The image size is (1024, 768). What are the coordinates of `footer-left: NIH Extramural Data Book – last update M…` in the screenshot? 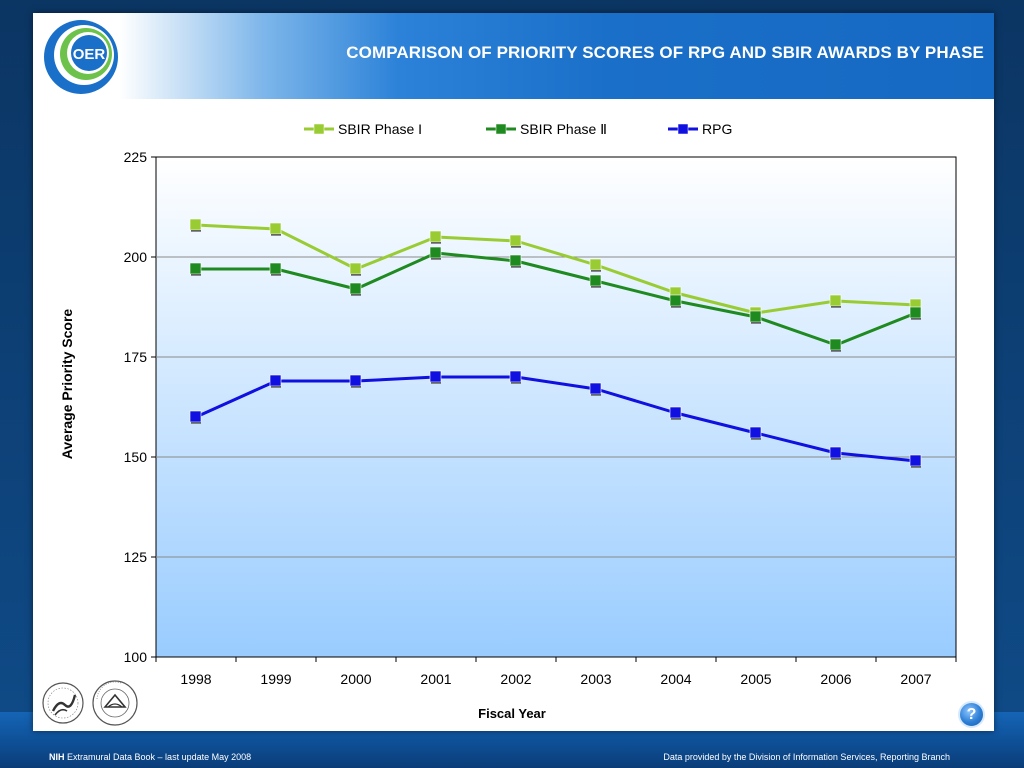 It's located at (150, 757).